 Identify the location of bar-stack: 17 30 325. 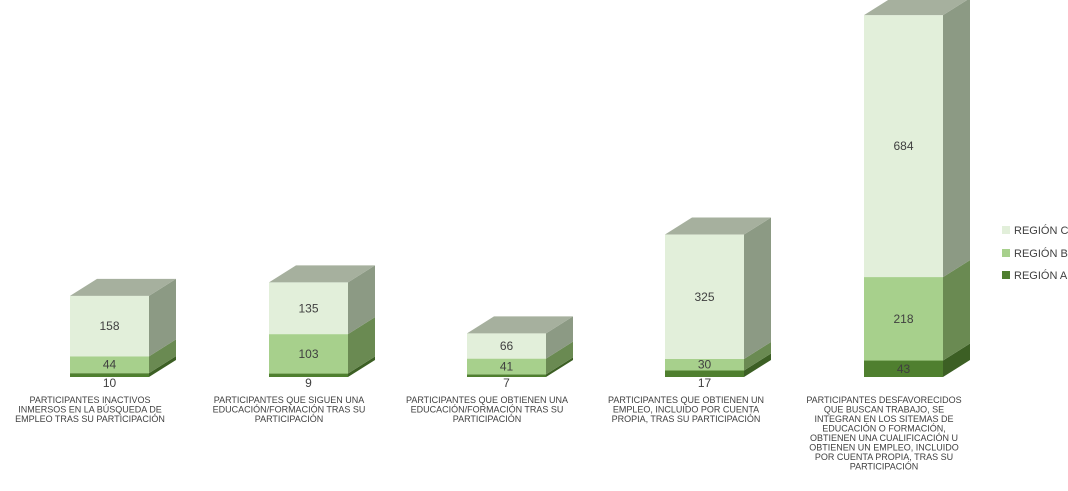
(718, 303).